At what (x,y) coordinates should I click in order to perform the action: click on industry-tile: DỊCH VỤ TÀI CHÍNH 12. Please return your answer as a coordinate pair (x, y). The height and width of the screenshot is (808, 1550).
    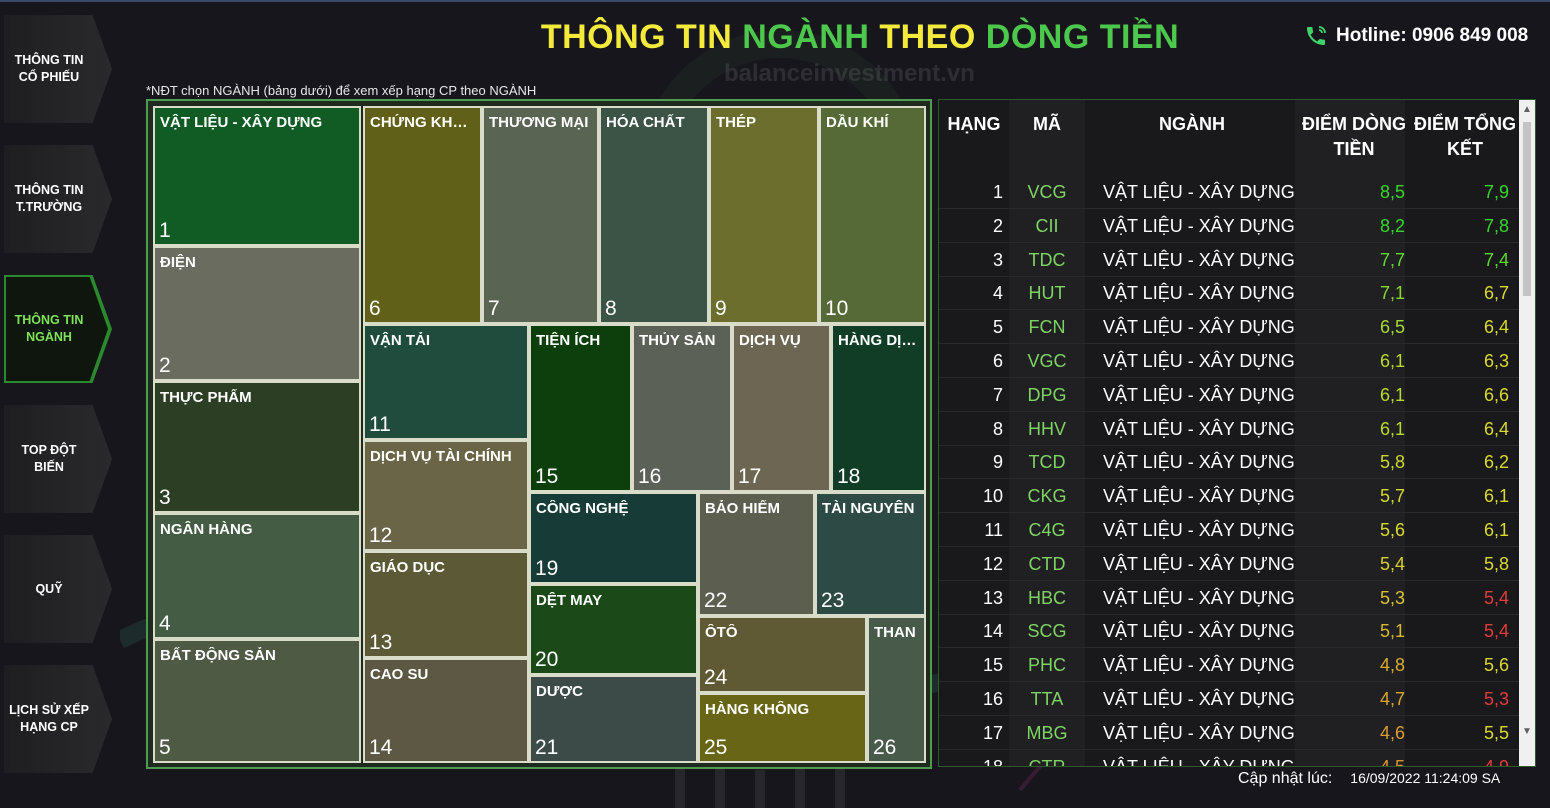
    Looking at the image, I should click on (446, 495).